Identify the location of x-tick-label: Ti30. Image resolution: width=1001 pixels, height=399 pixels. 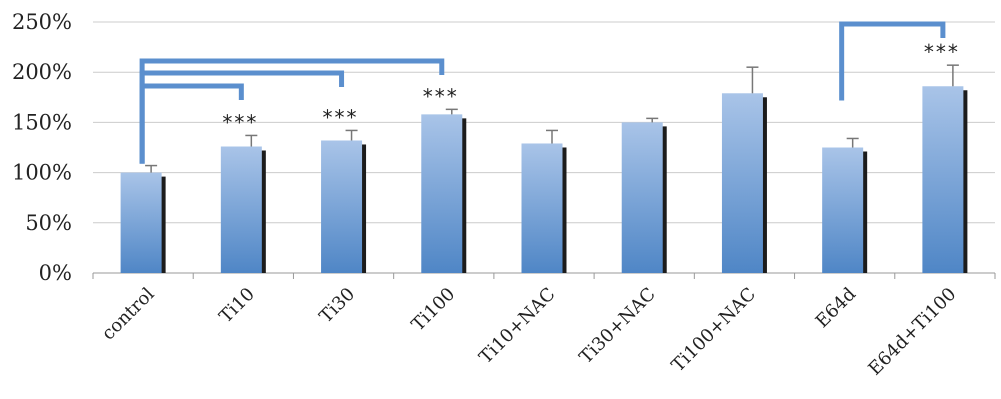
(337, 306).